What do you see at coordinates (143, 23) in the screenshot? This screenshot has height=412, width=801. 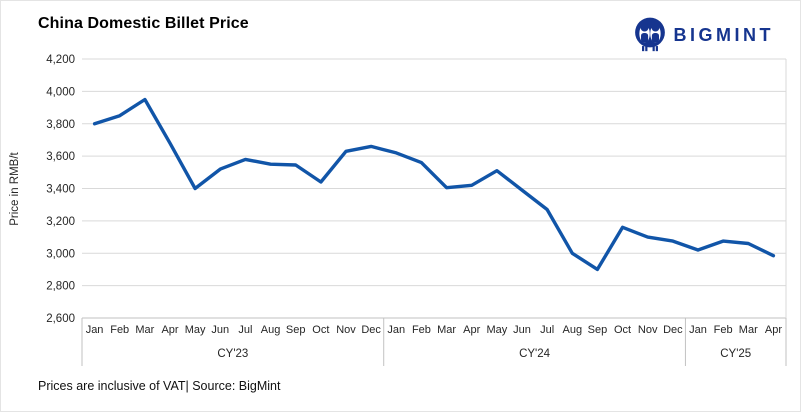 I see `page-title: China Domestic Billet Price` at bounding box center [143, 23].